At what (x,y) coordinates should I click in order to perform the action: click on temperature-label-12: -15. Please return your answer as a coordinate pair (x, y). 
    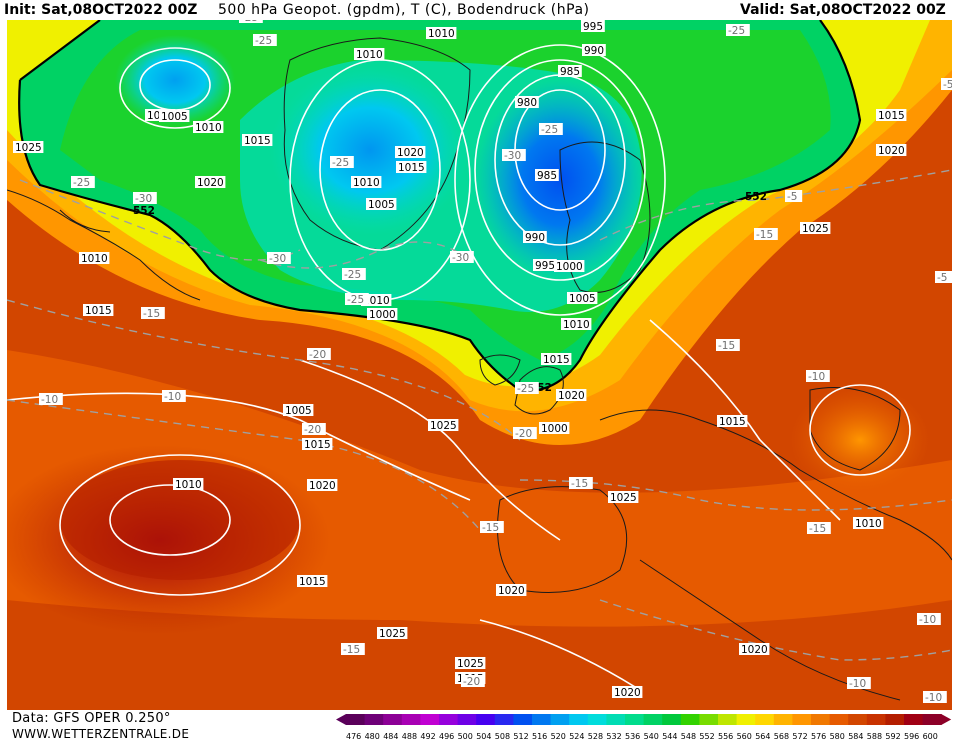
    Looking at the image, I should click on (151, 314).